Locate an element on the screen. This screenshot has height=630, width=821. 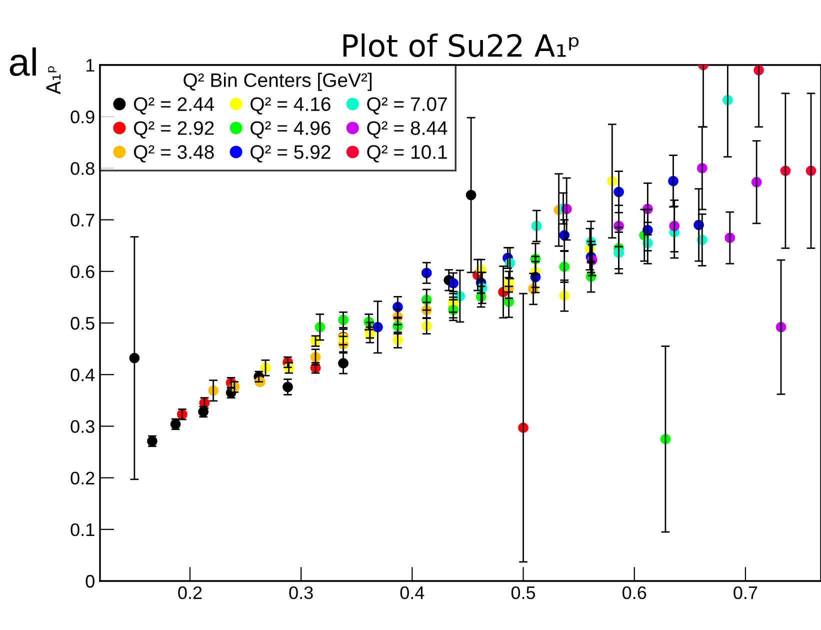
legend-label: Q² = 10.1 is located at coordinates (407, 153).